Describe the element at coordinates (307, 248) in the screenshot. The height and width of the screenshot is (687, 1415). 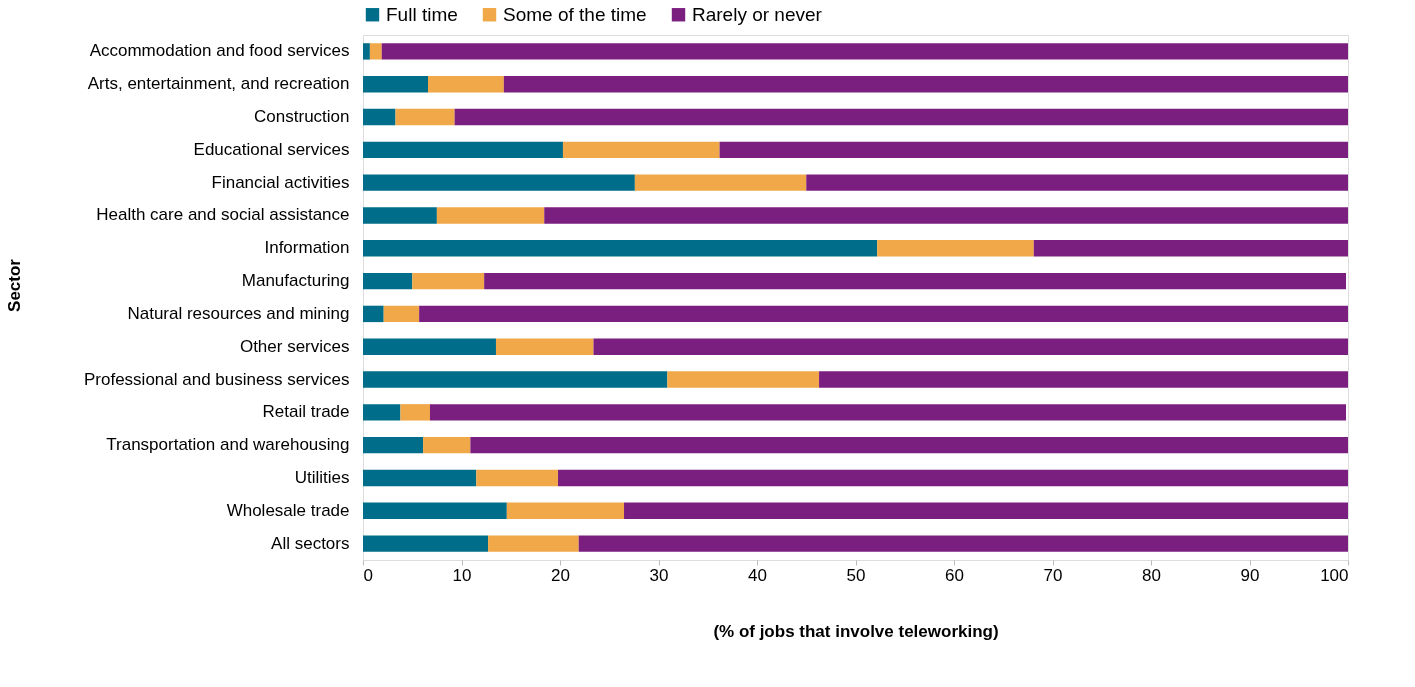
I see `y-tick-label: Information` at that location.